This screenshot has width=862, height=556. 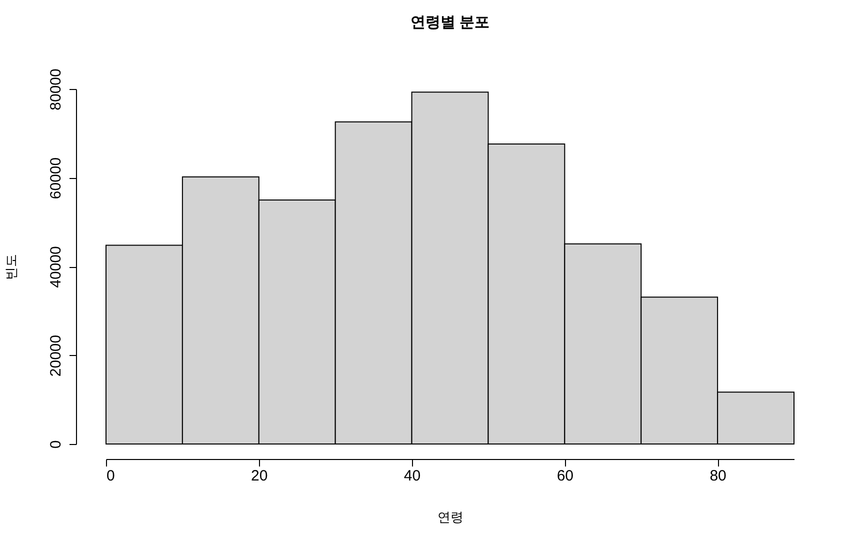 I want to click on y-tick-label: 40000, so click(x=56, y=267).